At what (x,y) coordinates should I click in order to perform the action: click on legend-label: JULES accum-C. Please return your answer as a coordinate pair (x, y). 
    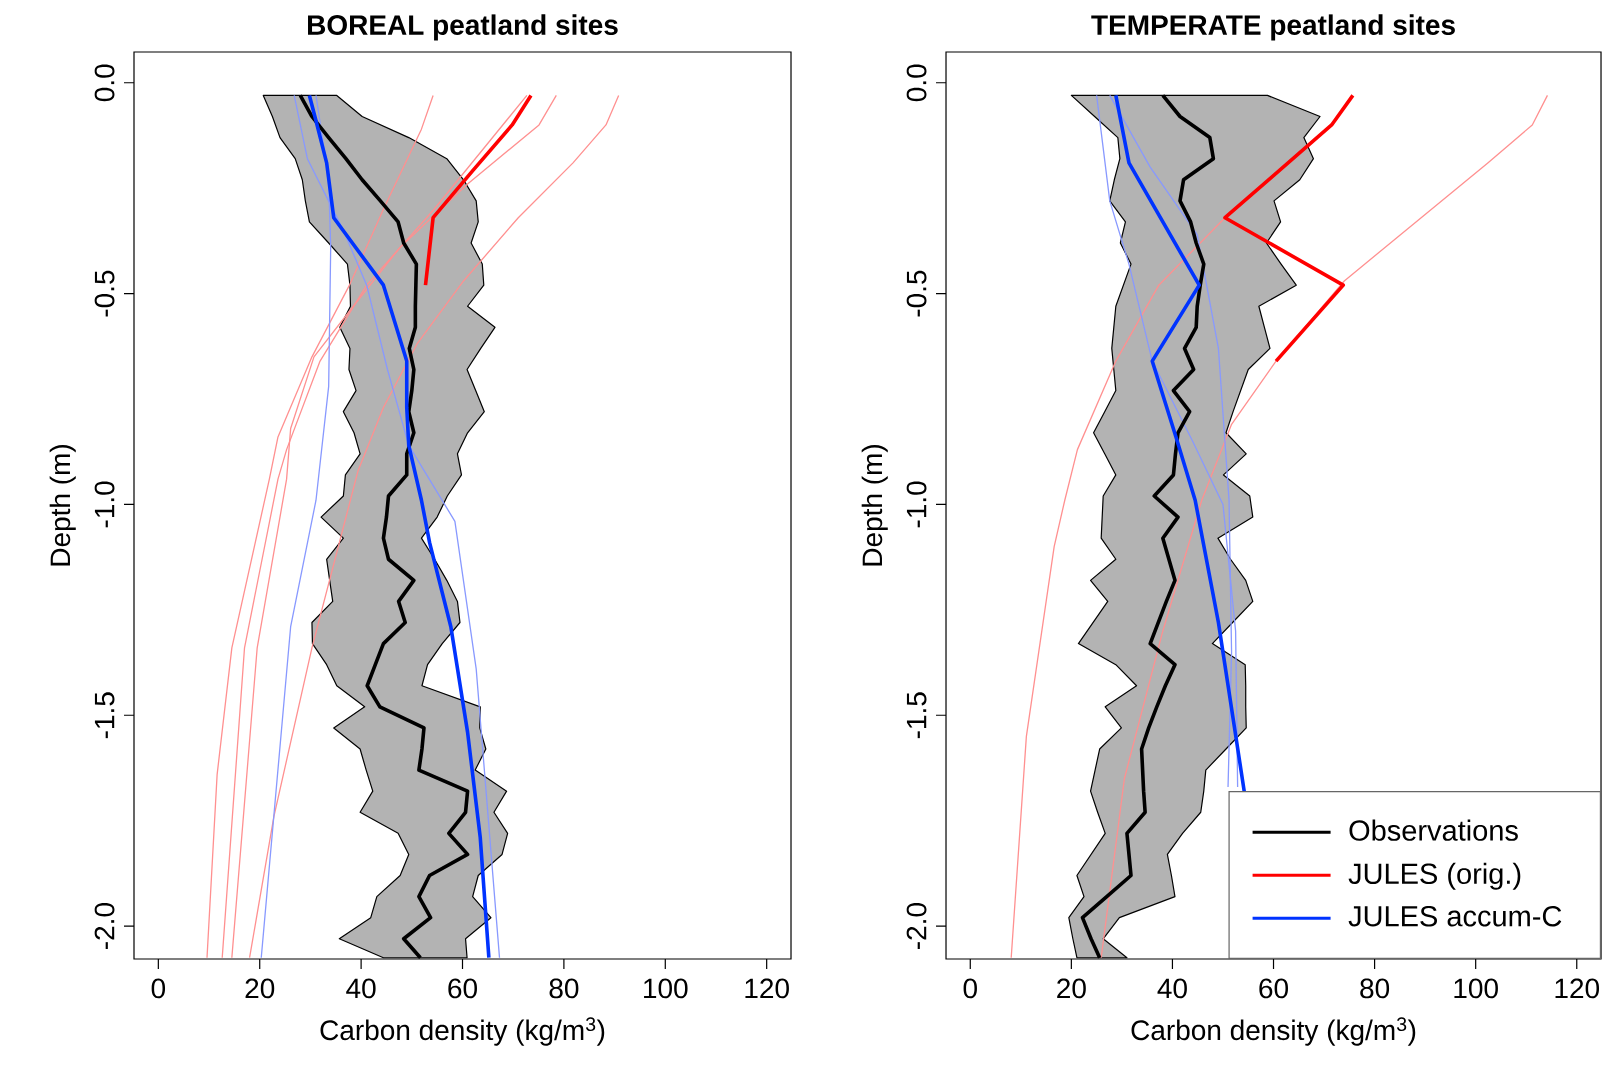
    Looking at the image, I should click on (1455, 916).